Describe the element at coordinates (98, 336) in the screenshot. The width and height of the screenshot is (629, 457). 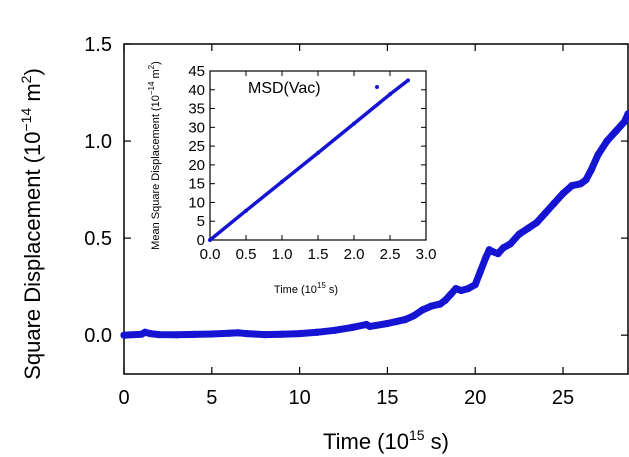
I see `y-tick-label: 0.0` at that location.